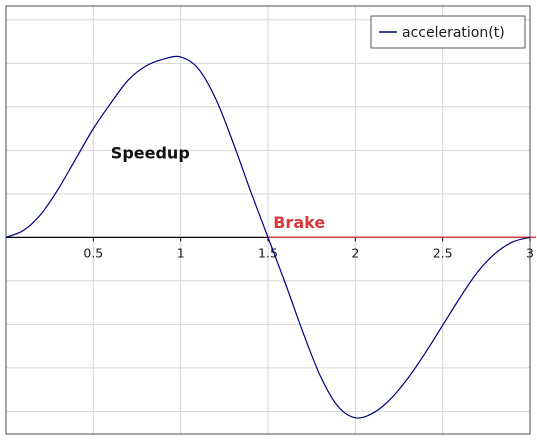  I want to click on x-tick-label: 3, so click(530, 252).